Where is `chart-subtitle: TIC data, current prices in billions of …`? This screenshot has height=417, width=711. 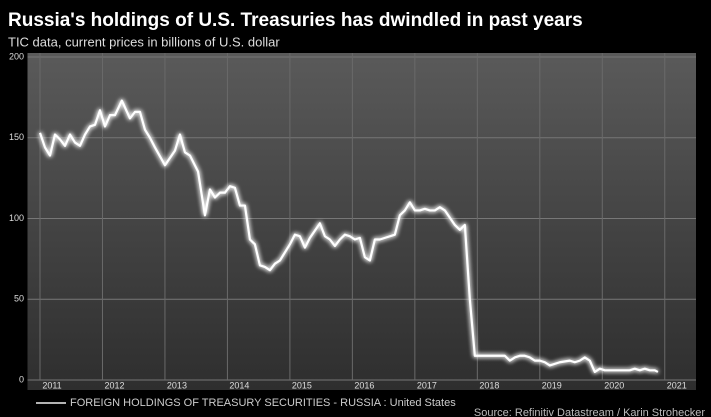
chart-subtitle: TIC data, current prices in billions of … is located at coordinates (144, 41).